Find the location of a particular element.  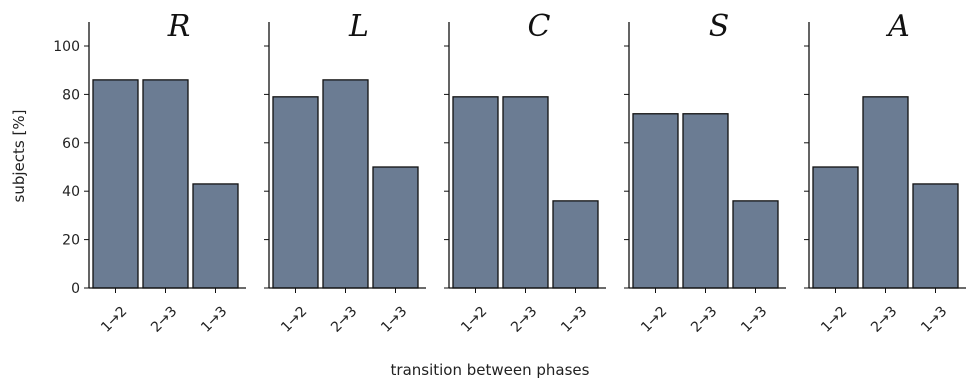

y-tick-label: 60 is located at coordinates (71, 144).